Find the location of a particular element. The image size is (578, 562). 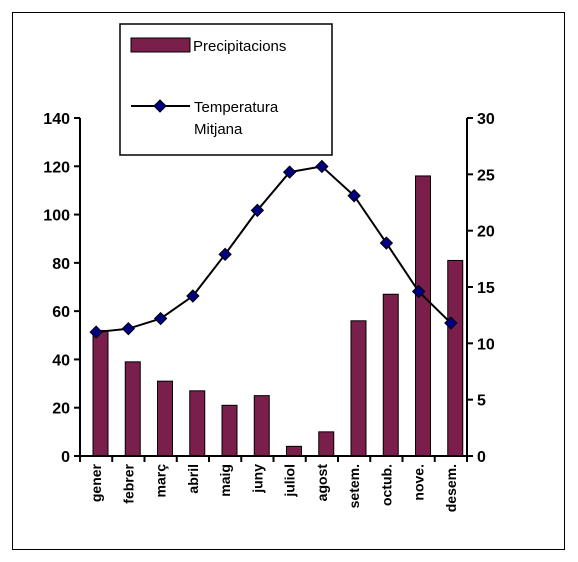

x-tick-label: setem. is located at coordinates (354, 486).